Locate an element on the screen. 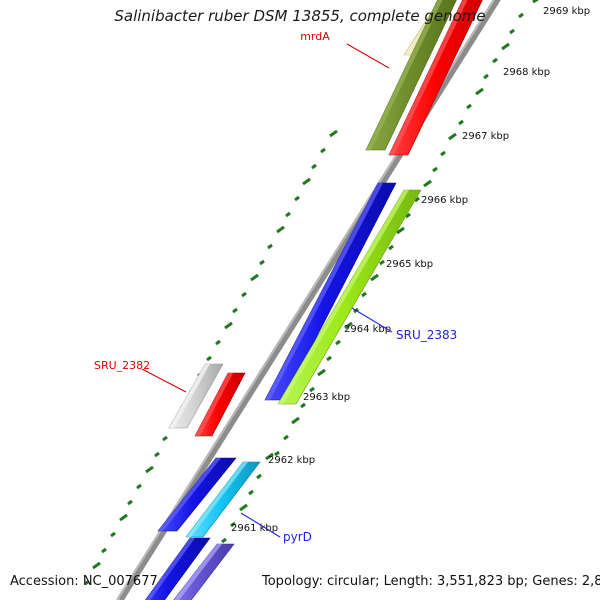 The width and height of the screenshot is (600, 600). tick-label: 2966 kbp is located at coordinates (444, 200).